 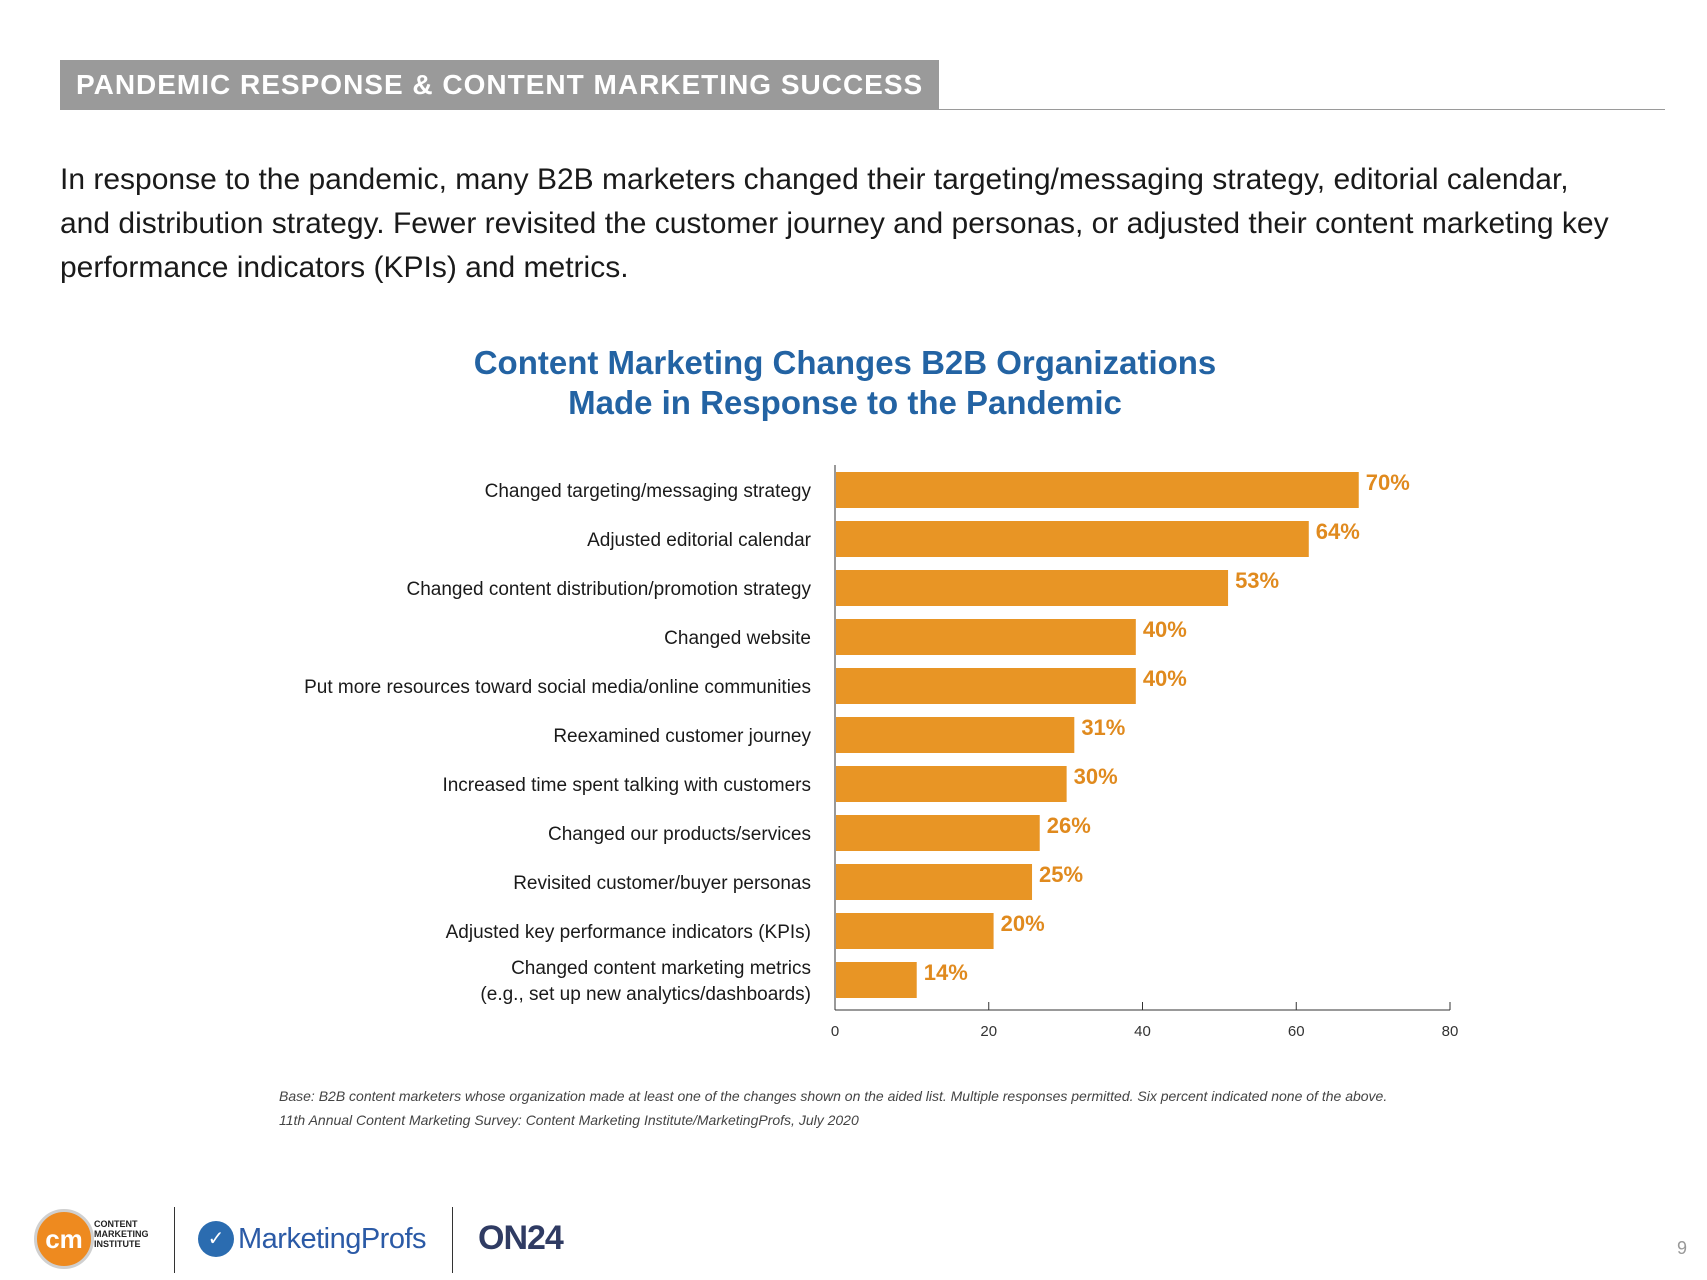 What do you see at coordinates (216, 1239) in the screenshot?
I see `marketingprofs-icon: ✓` at bounding box center [216, 1239].